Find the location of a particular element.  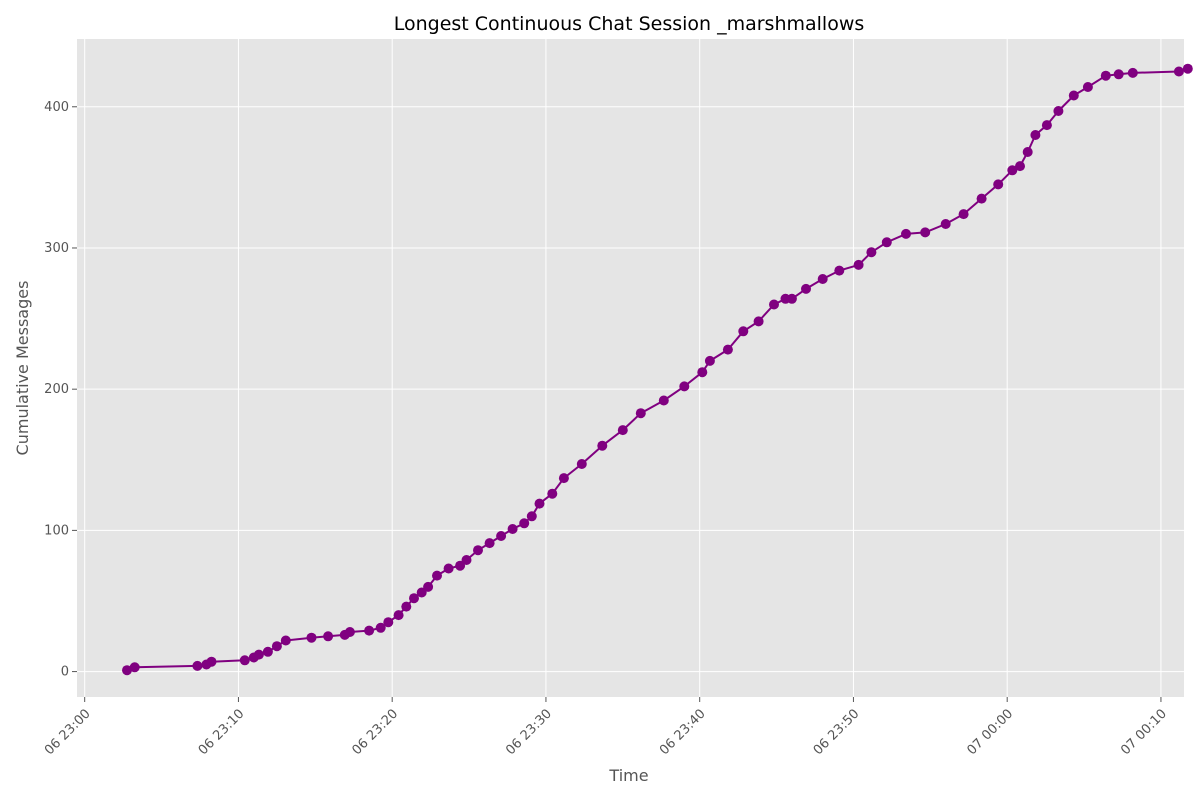

x-axis-title: Time is located at coordinates (628, 775).